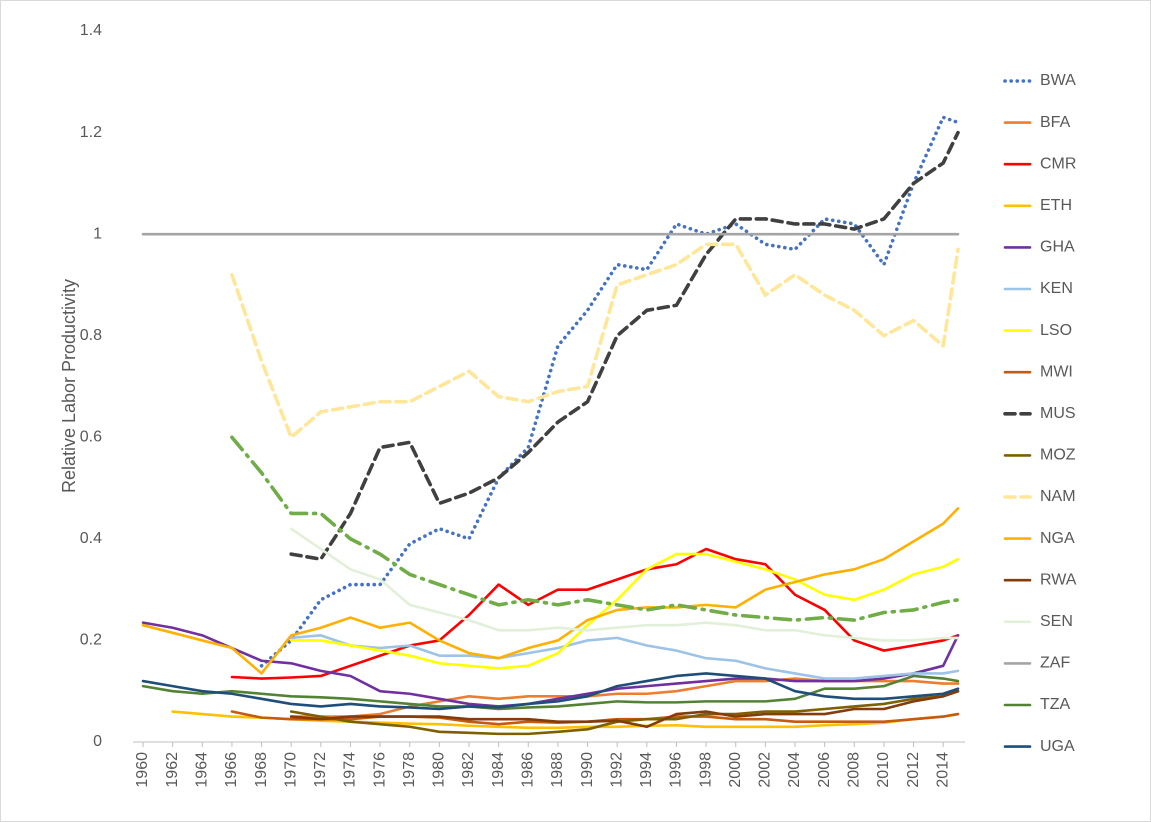 This screenshot has width=1151, height=822. I want to click on legend-label: BWA, so click(1058, 80).